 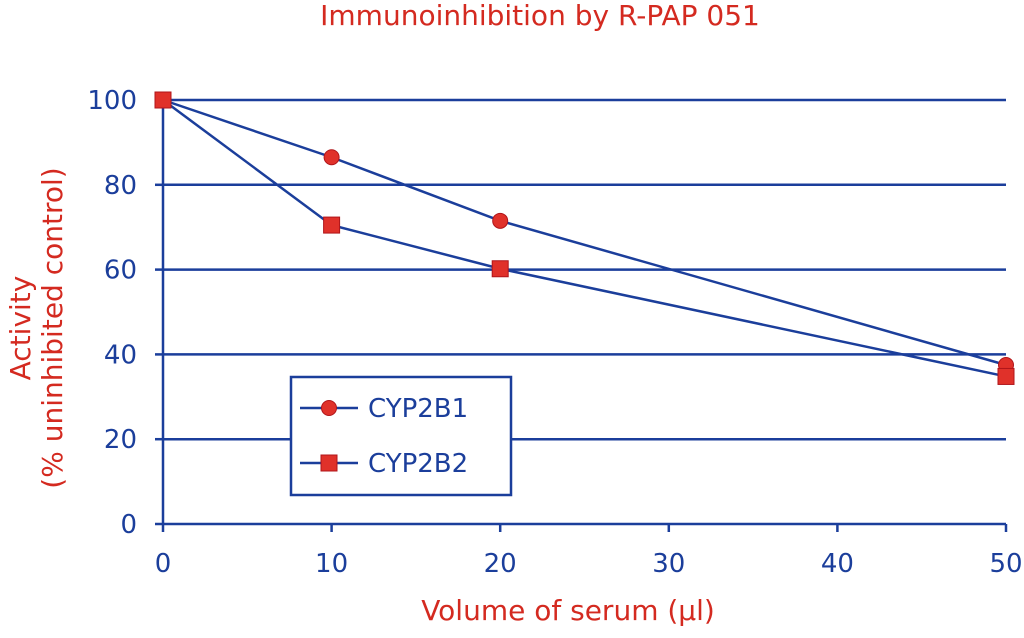 What do you see at coordinates (329, 463) in the screenshot?
I see `legend-marker-square` at bounding box center [329, 463].